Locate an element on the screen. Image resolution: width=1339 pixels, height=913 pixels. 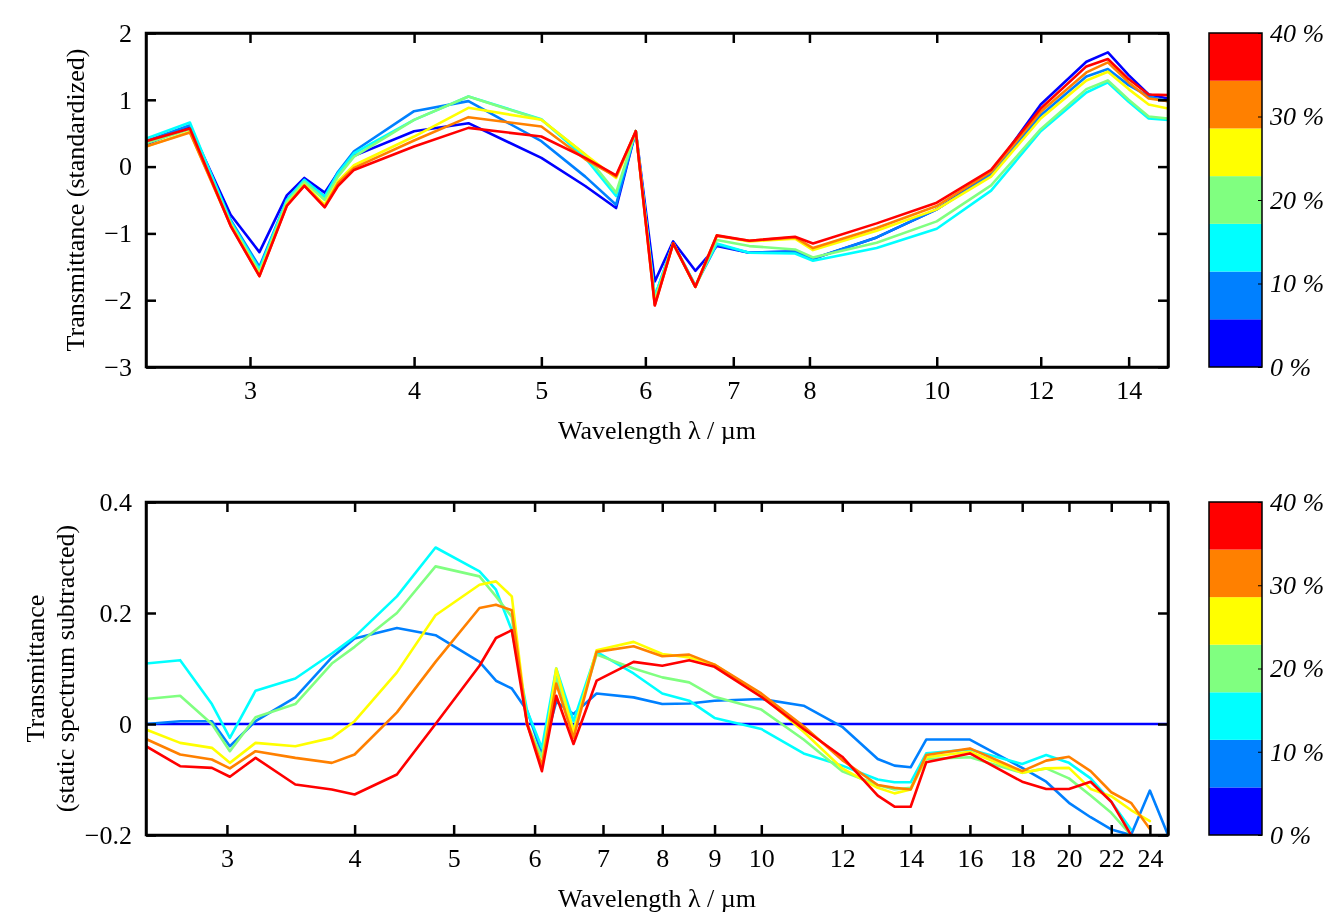
x-tick-label: 24 is located at coordinates (1150, 859).